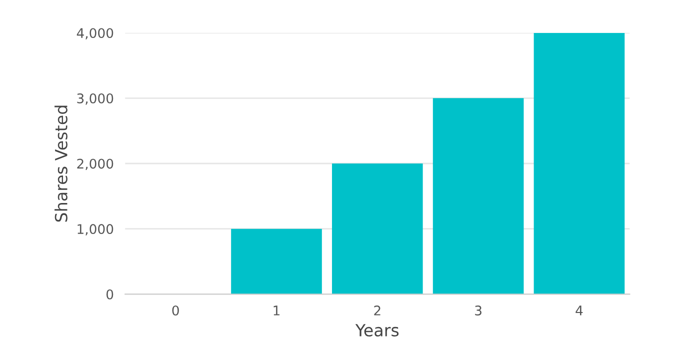  I want to click on y-axis-title: Shares Vested, so click(61, 164).